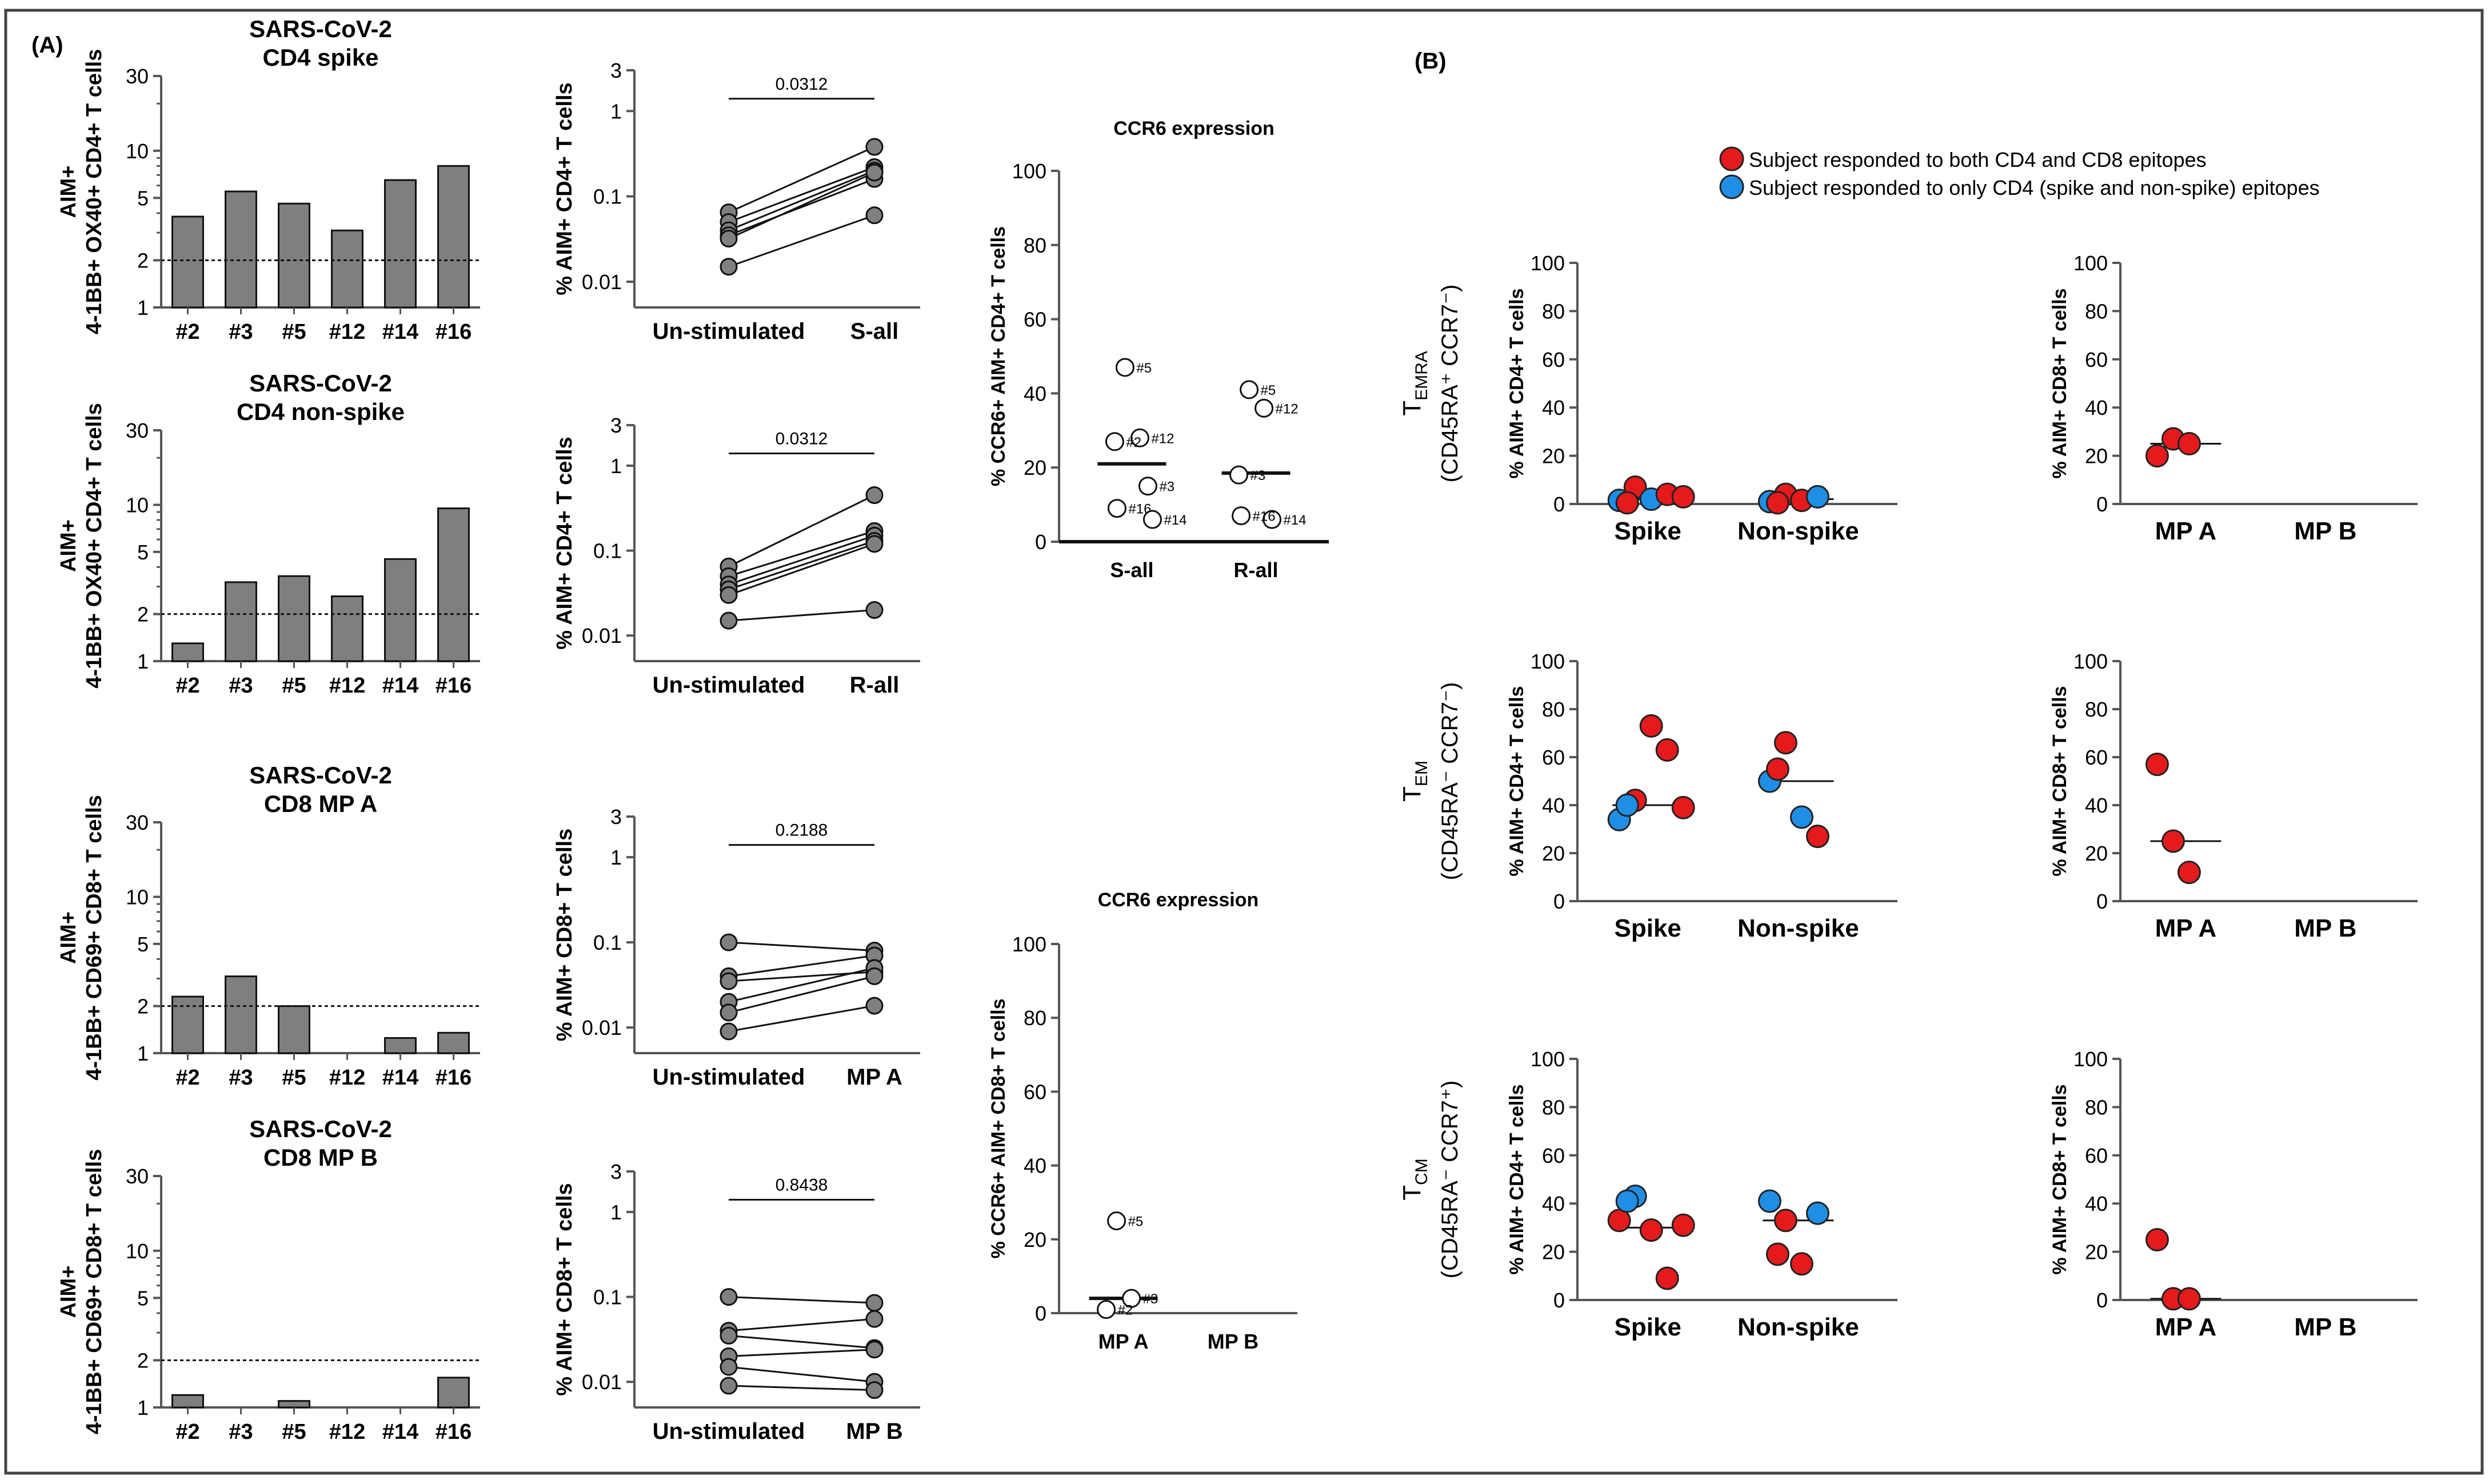  I want to click on row-label-sub: CM, so click(1422, 1171).